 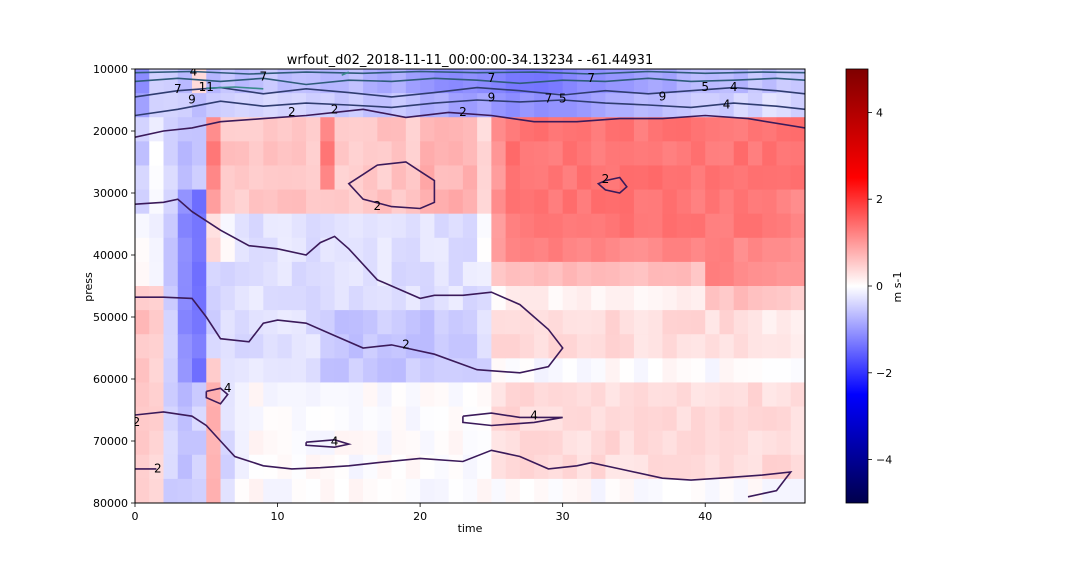 What do you see at coordinates (880, 286) in the screenshot?
I see `colorbar-ticks: 4 2 0 −2 −4` at bounding box center [880, 286].